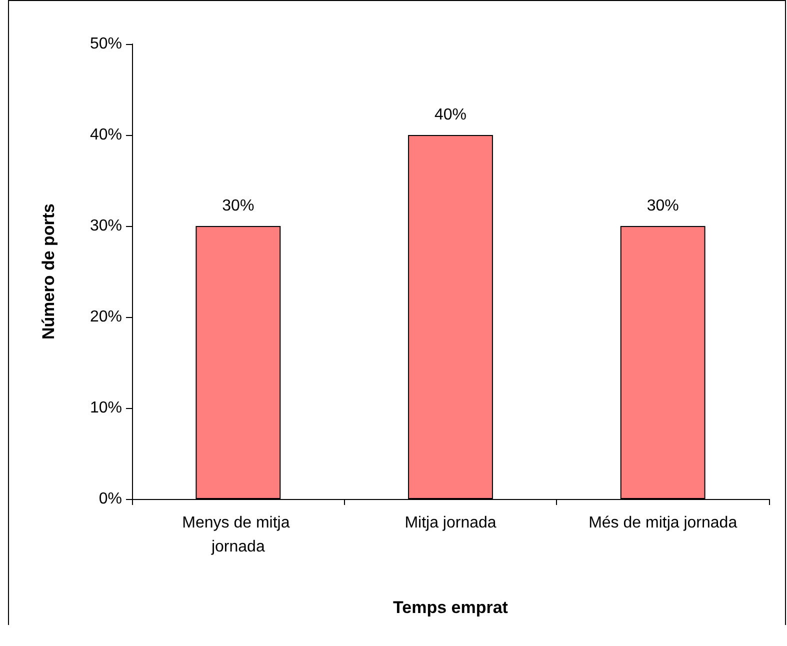 This screenshot has width=787, height=646. What do you see at coordinates (110, 499) in the screenshot?
I see `y-tick-label: 0%` at bounding box center [110, 499].